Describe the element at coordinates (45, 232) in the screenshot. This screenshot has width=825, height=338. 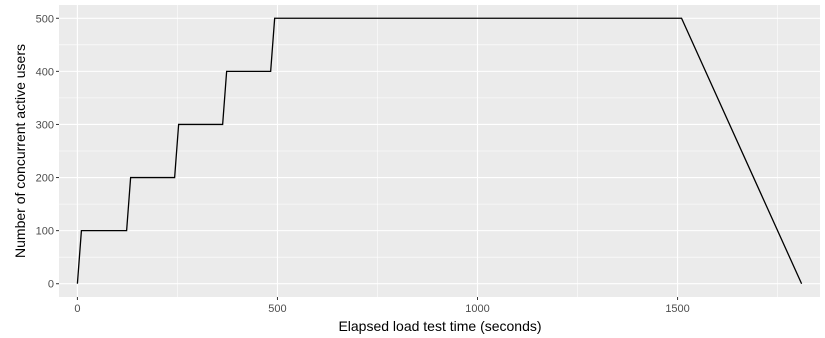
I see `y-tick-label: 100` at that location.